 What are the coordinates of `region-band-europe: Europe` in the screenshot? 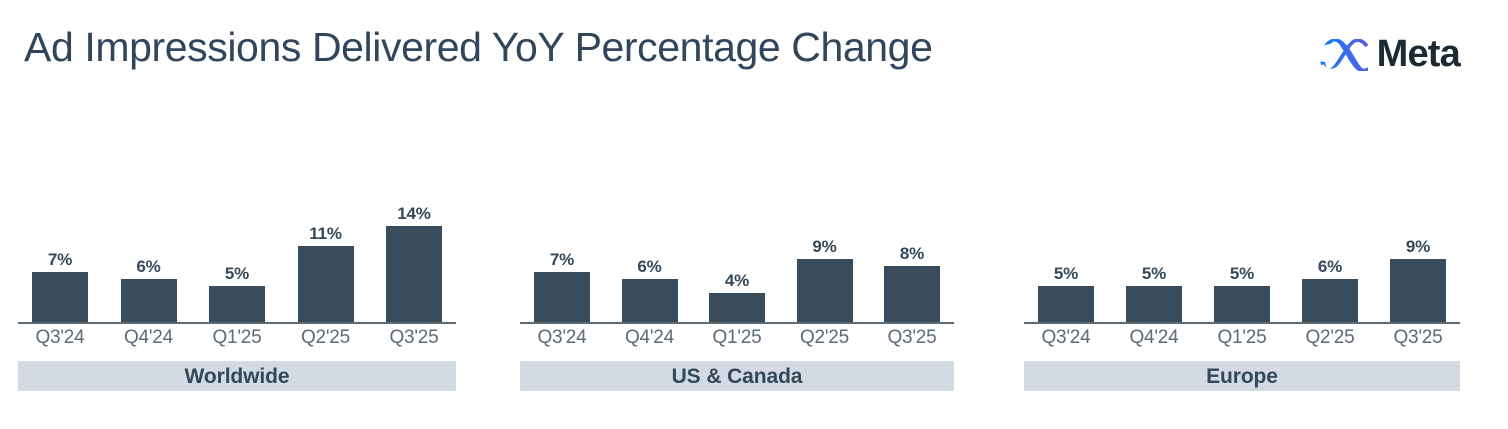 It's located at (1242, 376).